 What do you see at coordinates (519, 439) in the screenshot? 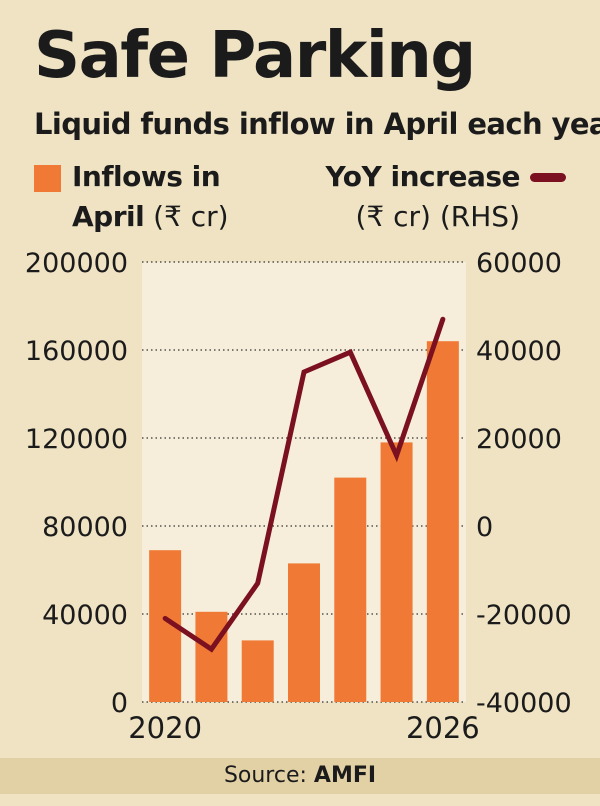
I see `right-tick-label: 20000` at bounding box center [519, 439].